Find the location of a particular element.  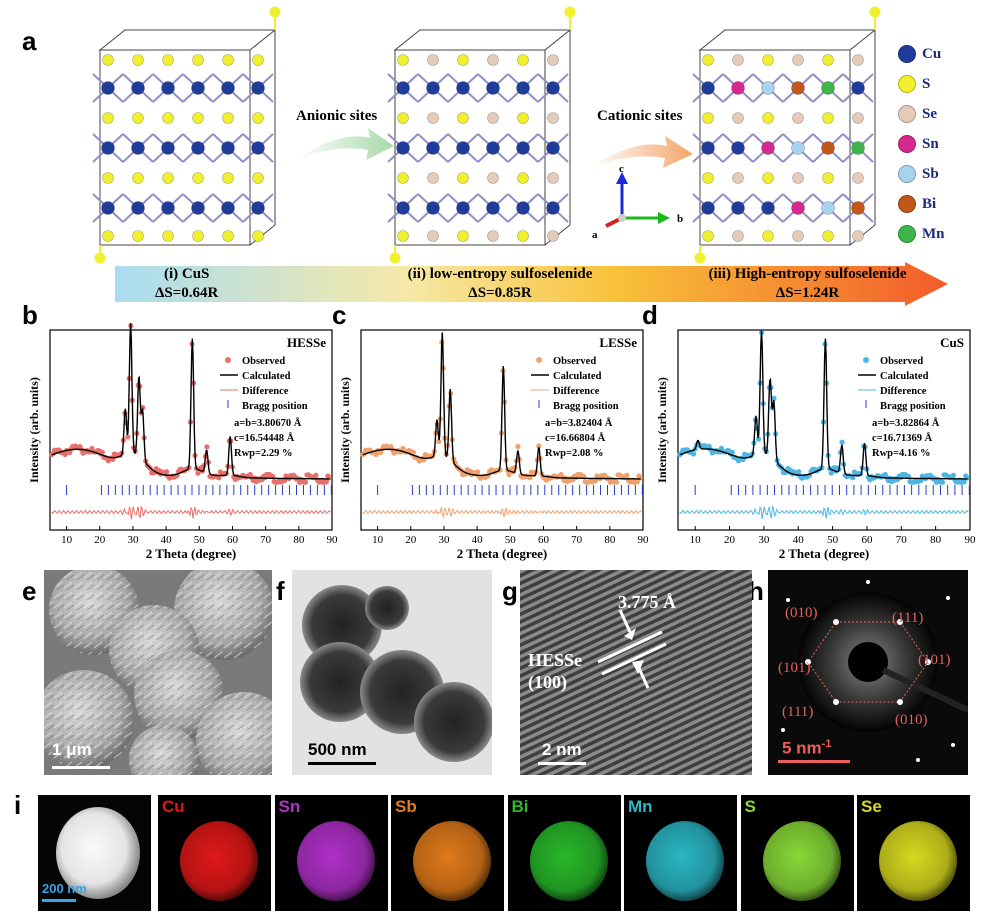

legend-label: Sb is located at coordinates (930, 173).